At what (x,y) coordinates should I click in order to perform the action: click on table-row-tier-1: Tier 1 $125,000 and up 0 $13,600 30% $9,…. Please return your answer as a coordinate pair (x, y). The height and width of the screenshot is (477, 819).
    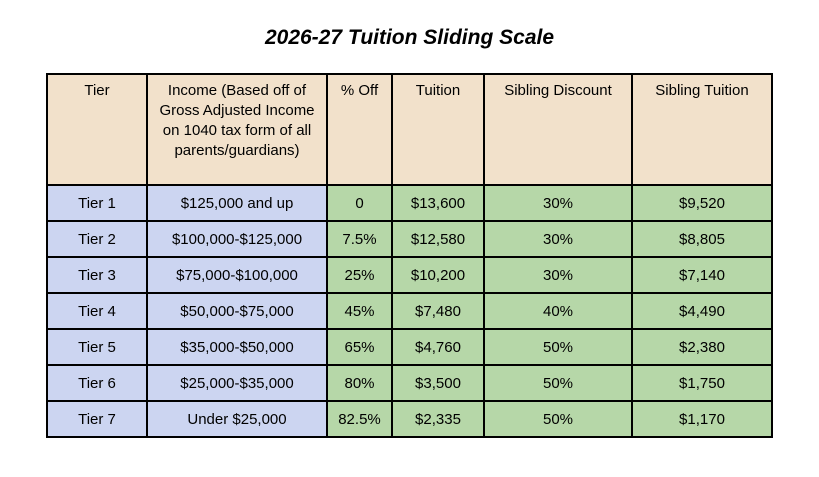
    Looking at the image, I should click on (409, 203).